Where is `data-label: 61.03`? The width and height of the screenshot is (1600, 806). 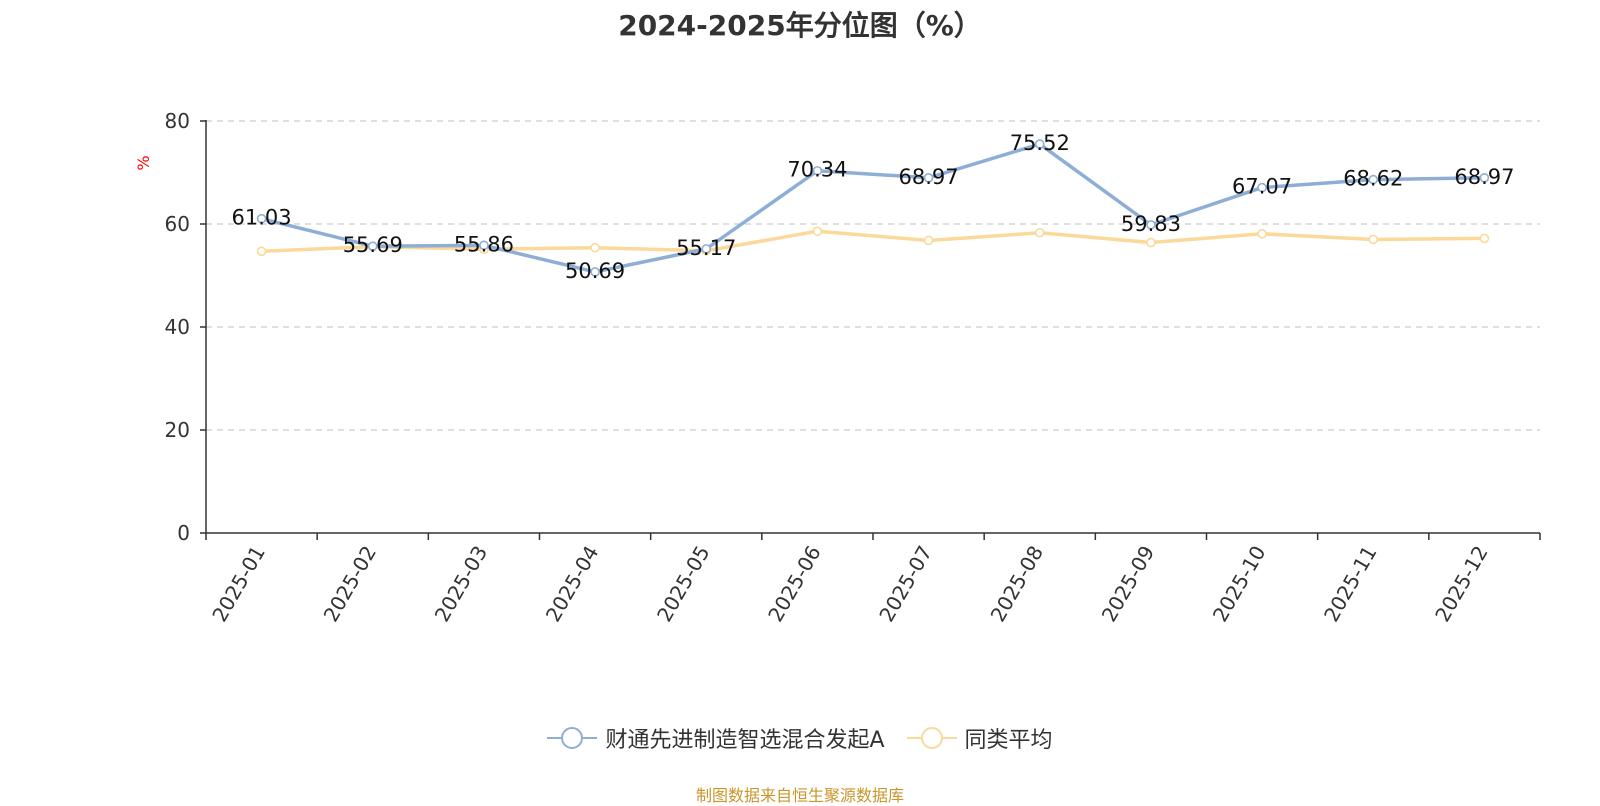 data-label: 61.03 is located at coordinates (262, 218).